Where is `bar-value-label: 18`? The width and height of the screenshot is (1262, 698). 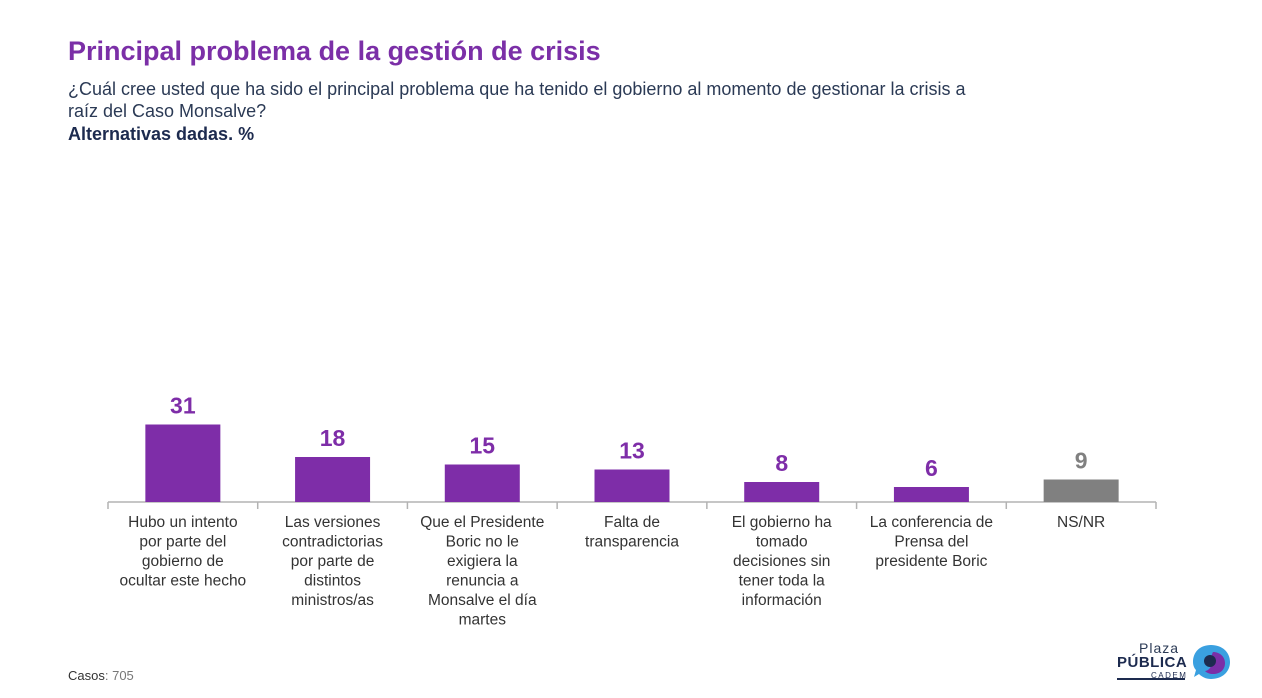
bar-value-label: 18 is located at coordinates (333, 438).